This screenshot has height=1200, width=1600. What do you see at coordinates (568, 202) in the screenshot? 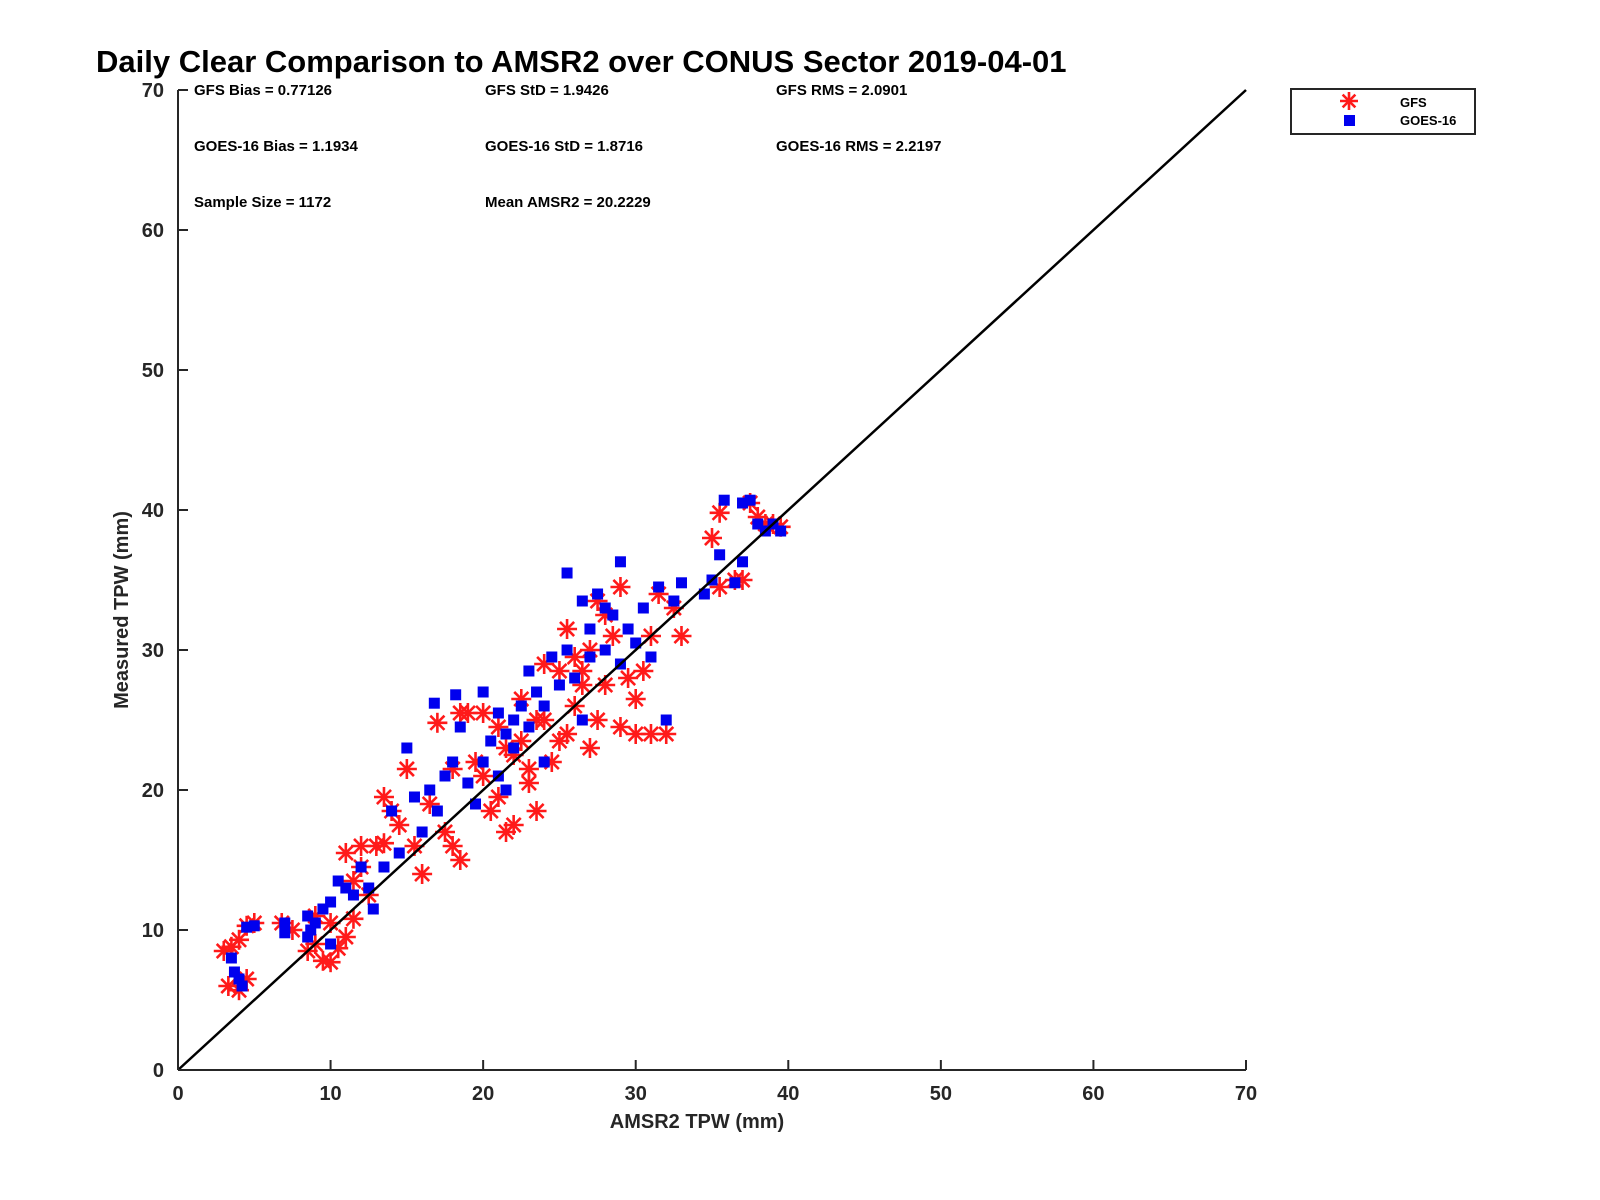
I see `stat-annotation: Mean AMSR2 = 20.2229` at bounding box center [568, 202].